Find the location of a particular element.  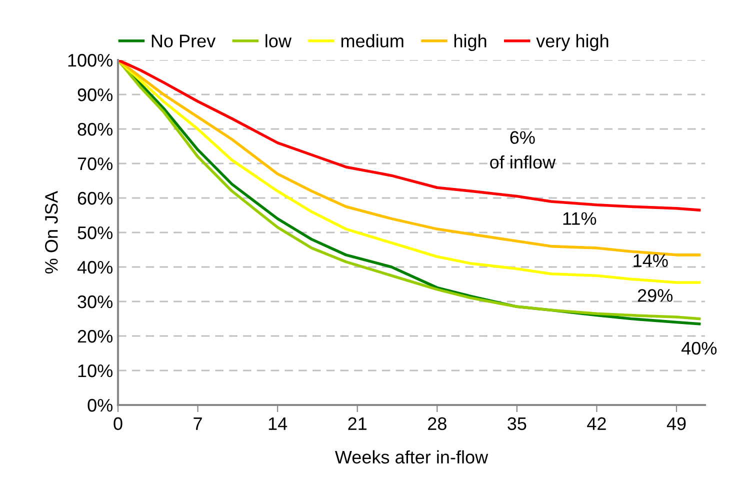

y-tick-label: 40% is located at coordinates (94, 267).